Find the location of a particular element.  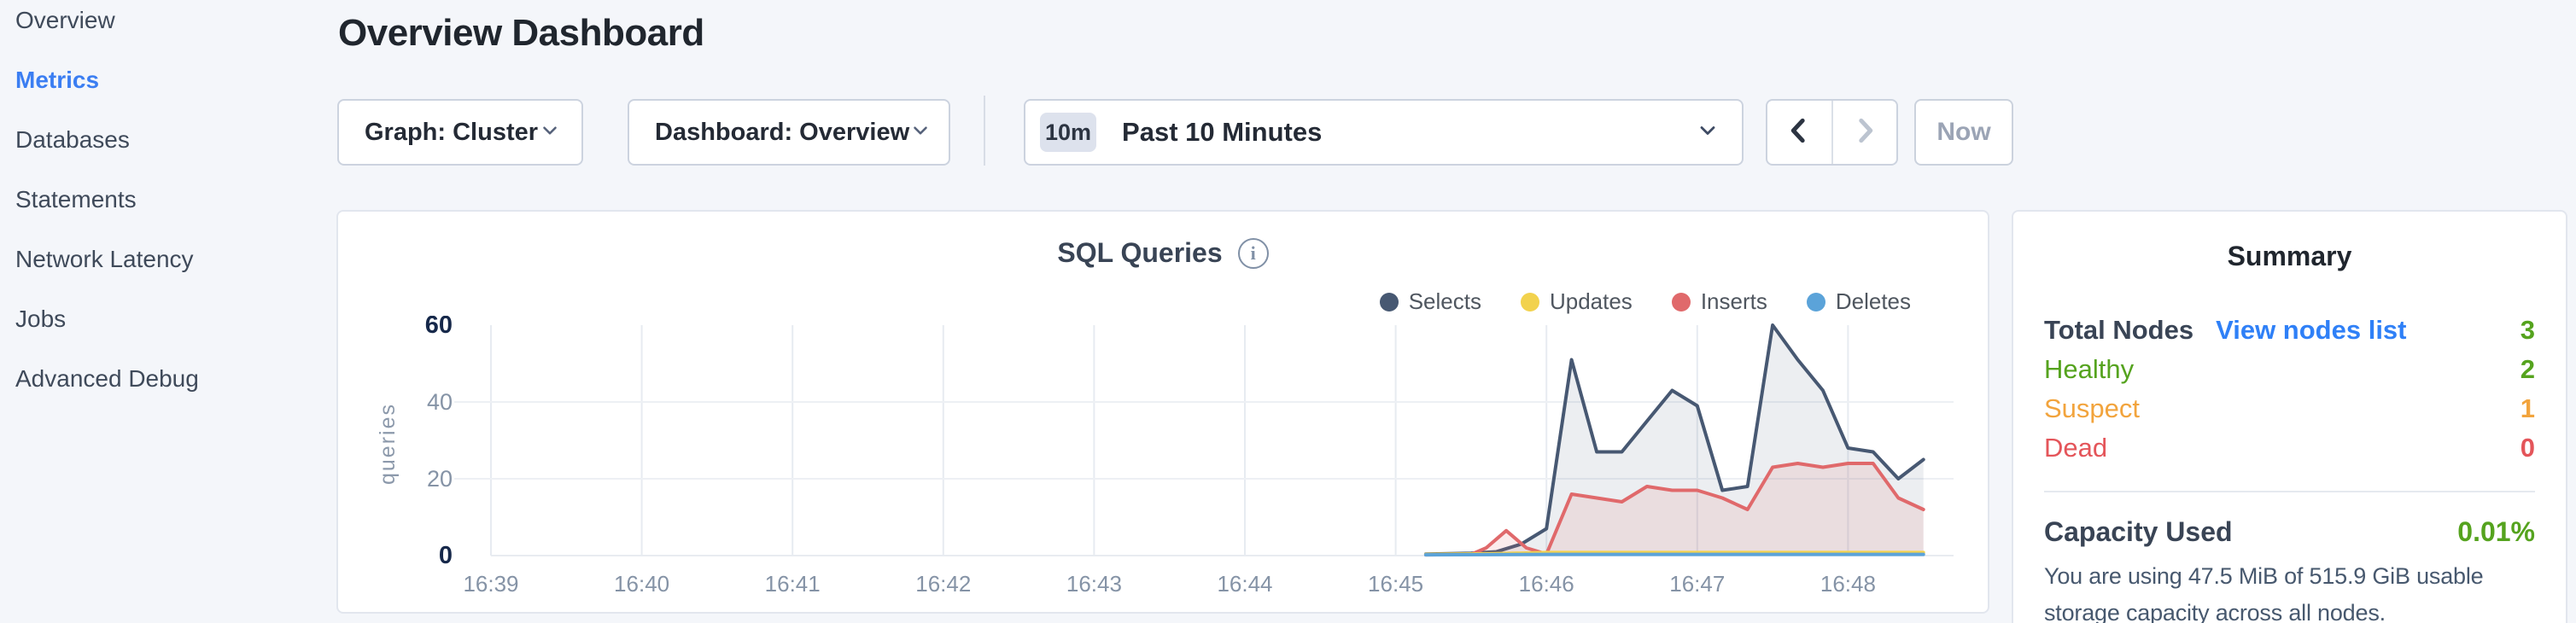

legend-item-deletes: Deletes is located at coordinates (1858, 301).